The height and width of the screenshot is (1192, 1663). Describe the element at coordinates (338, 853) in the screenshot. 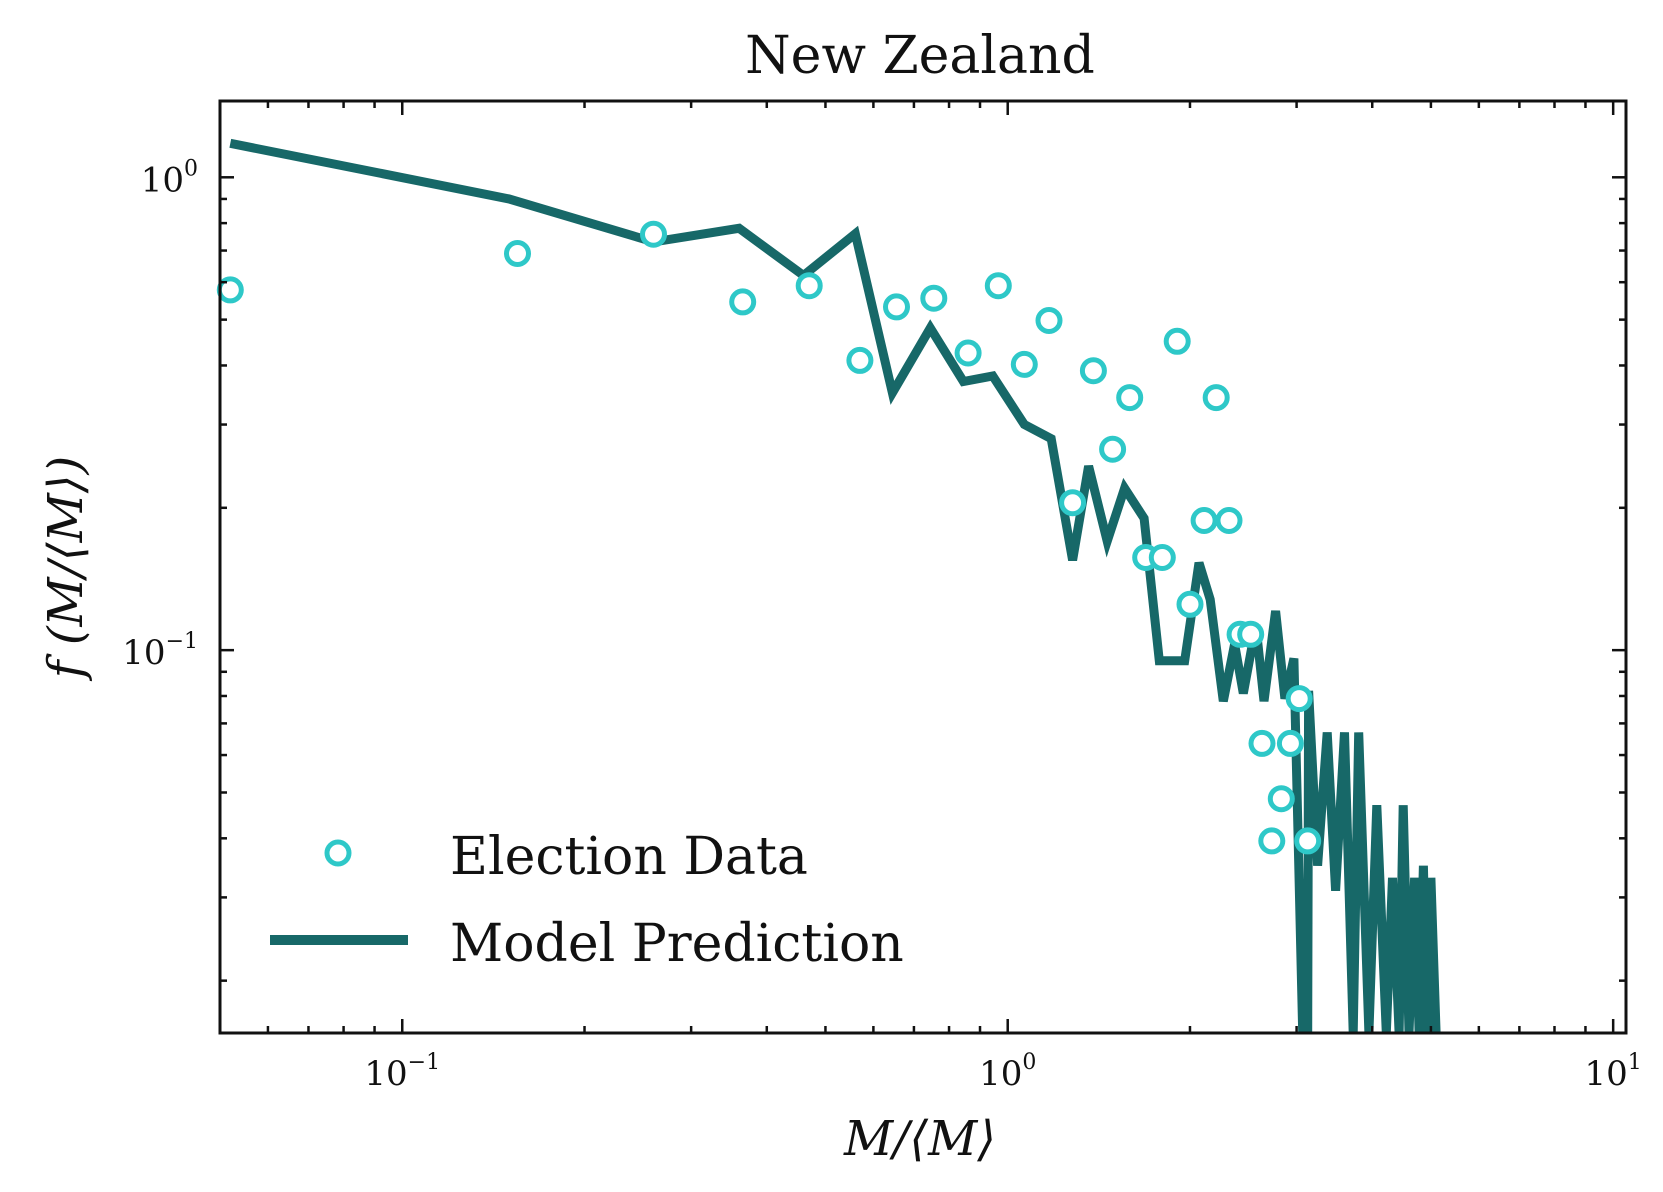

I see `legend-marker-election-data` at that location.